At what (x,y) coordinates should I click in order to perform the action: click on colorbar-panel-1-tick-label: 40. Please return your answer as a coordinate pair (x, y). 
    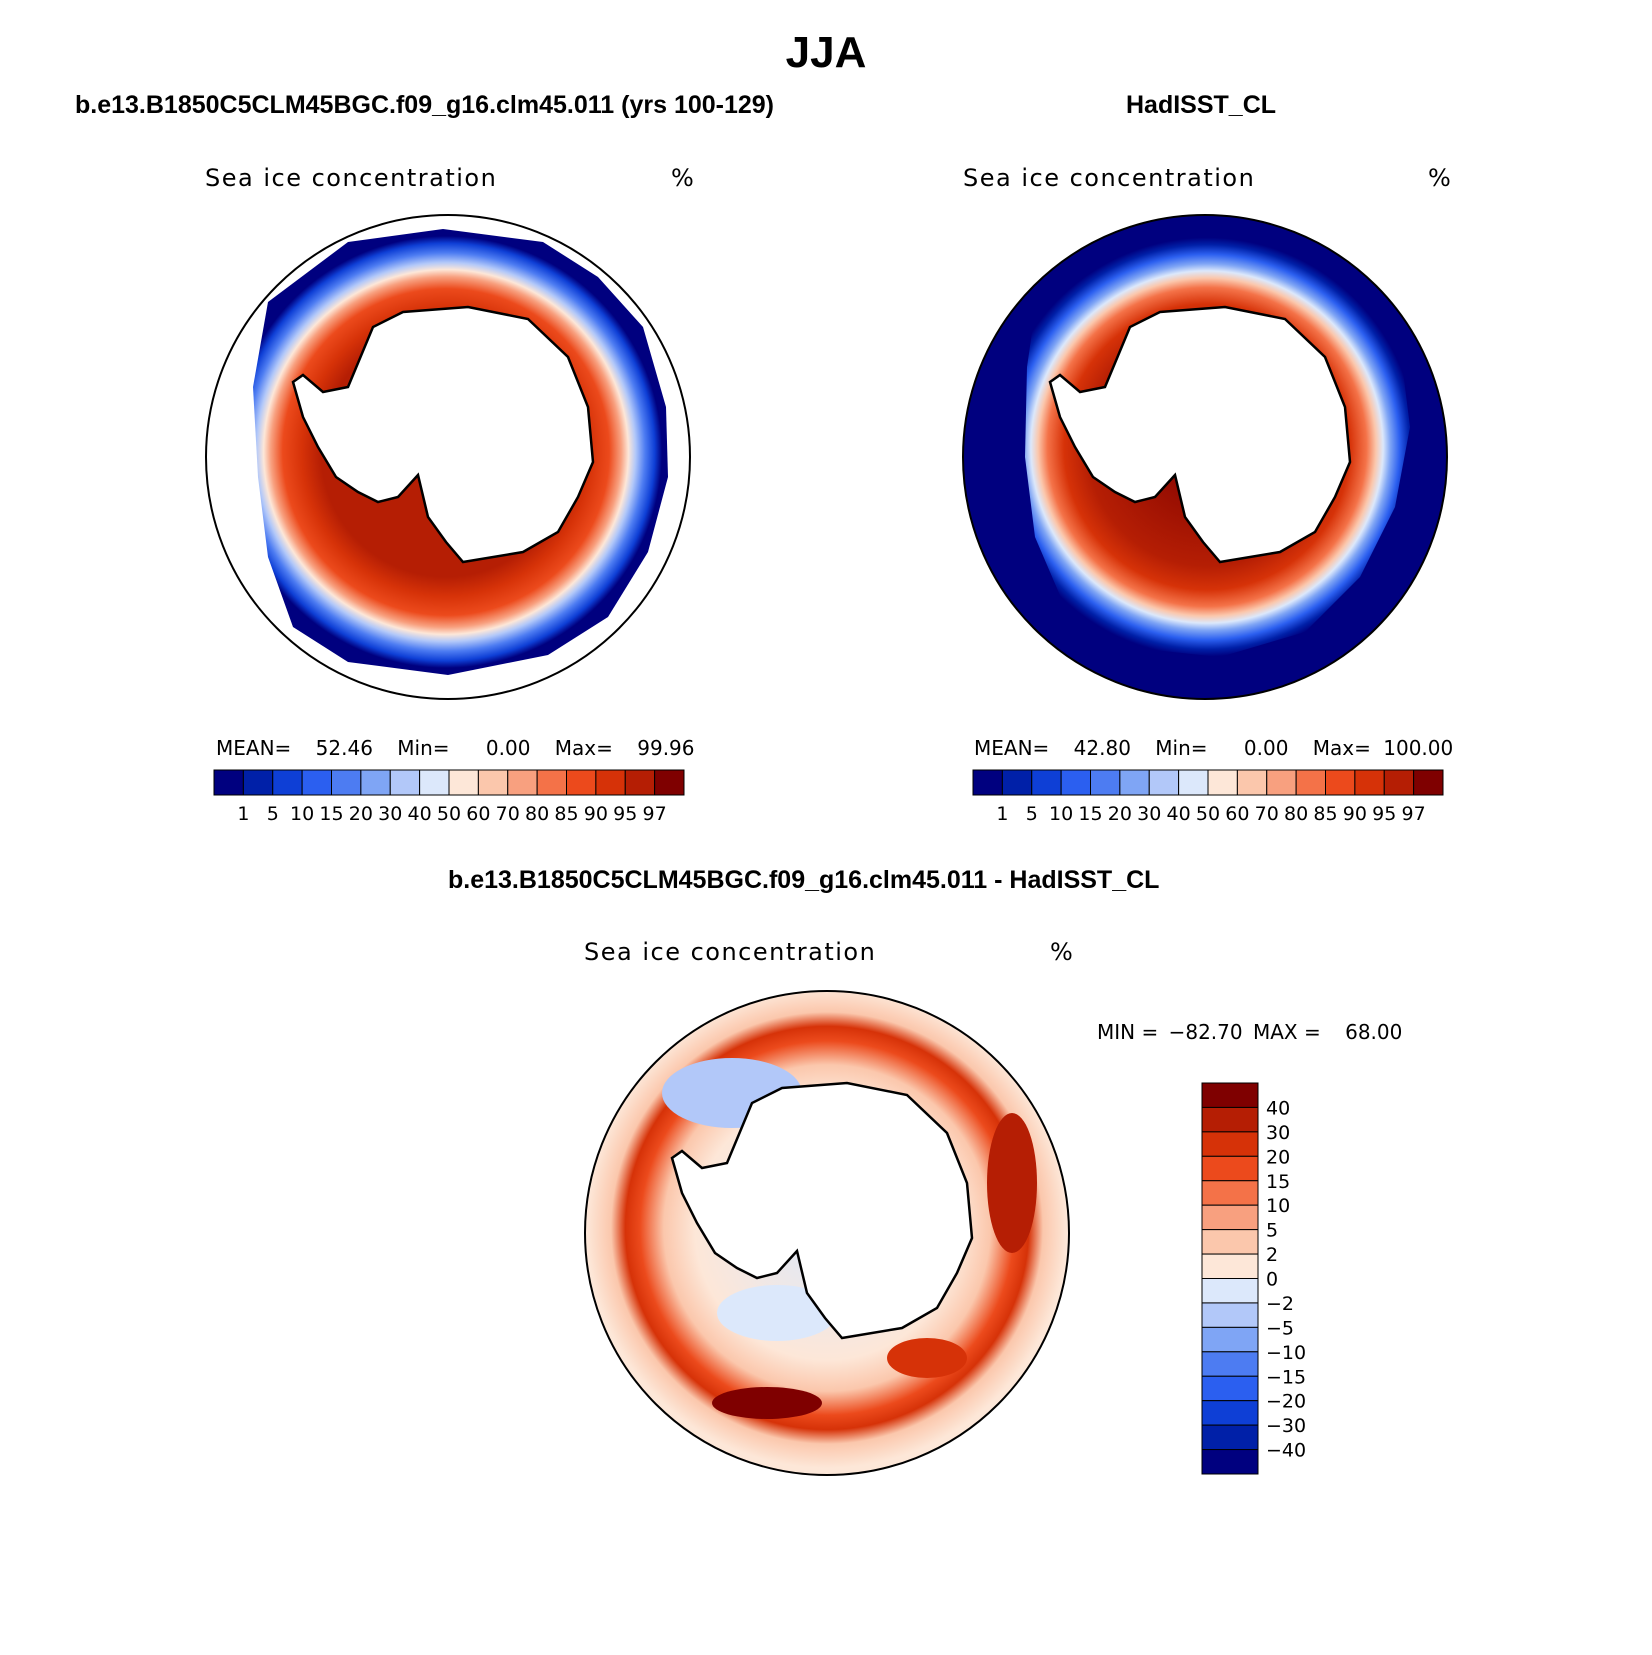
    Looking at the image, I should click on (420, 814).